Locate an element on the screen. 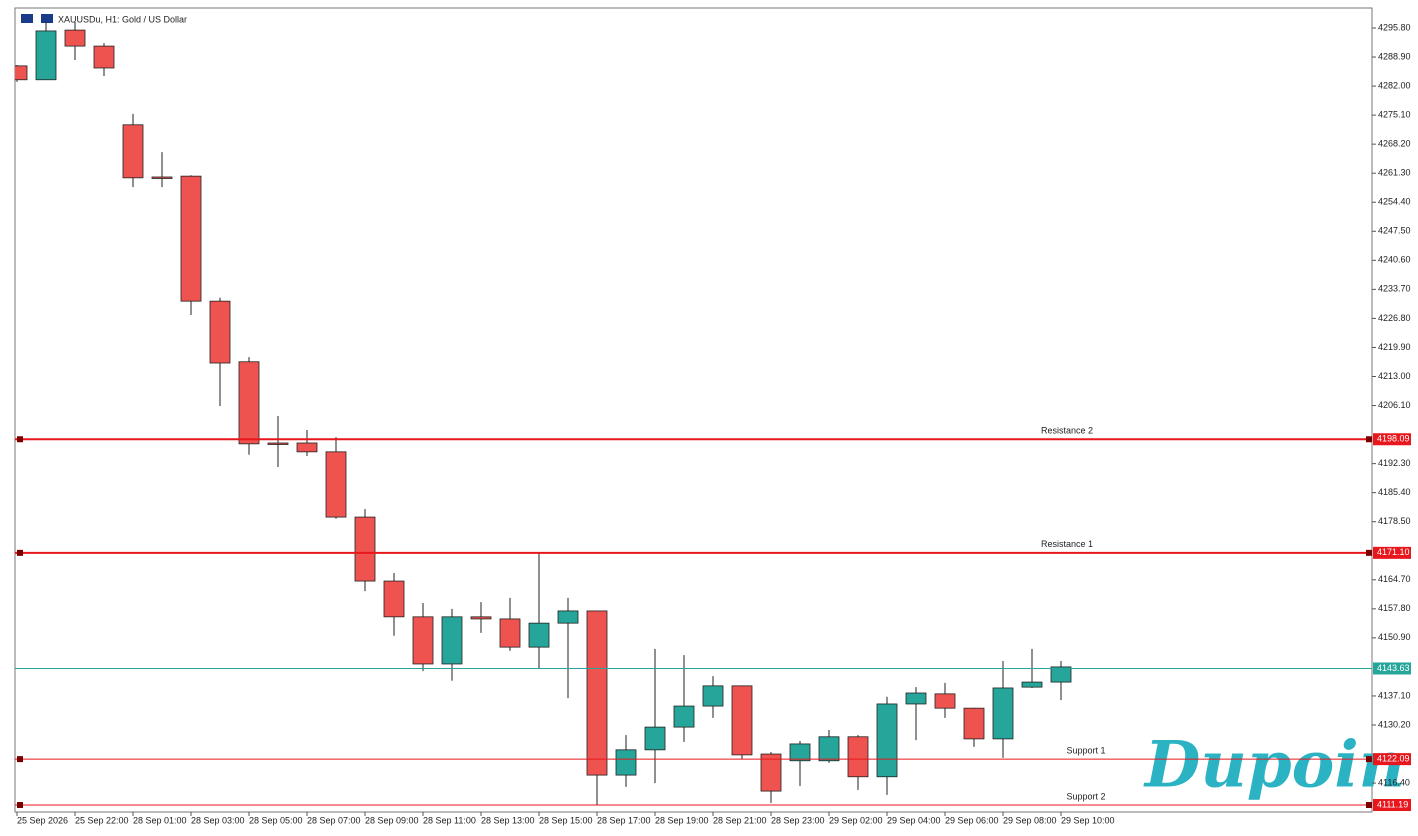  y-tick-label: 4130.20 is located at coordinates (1394, 724).